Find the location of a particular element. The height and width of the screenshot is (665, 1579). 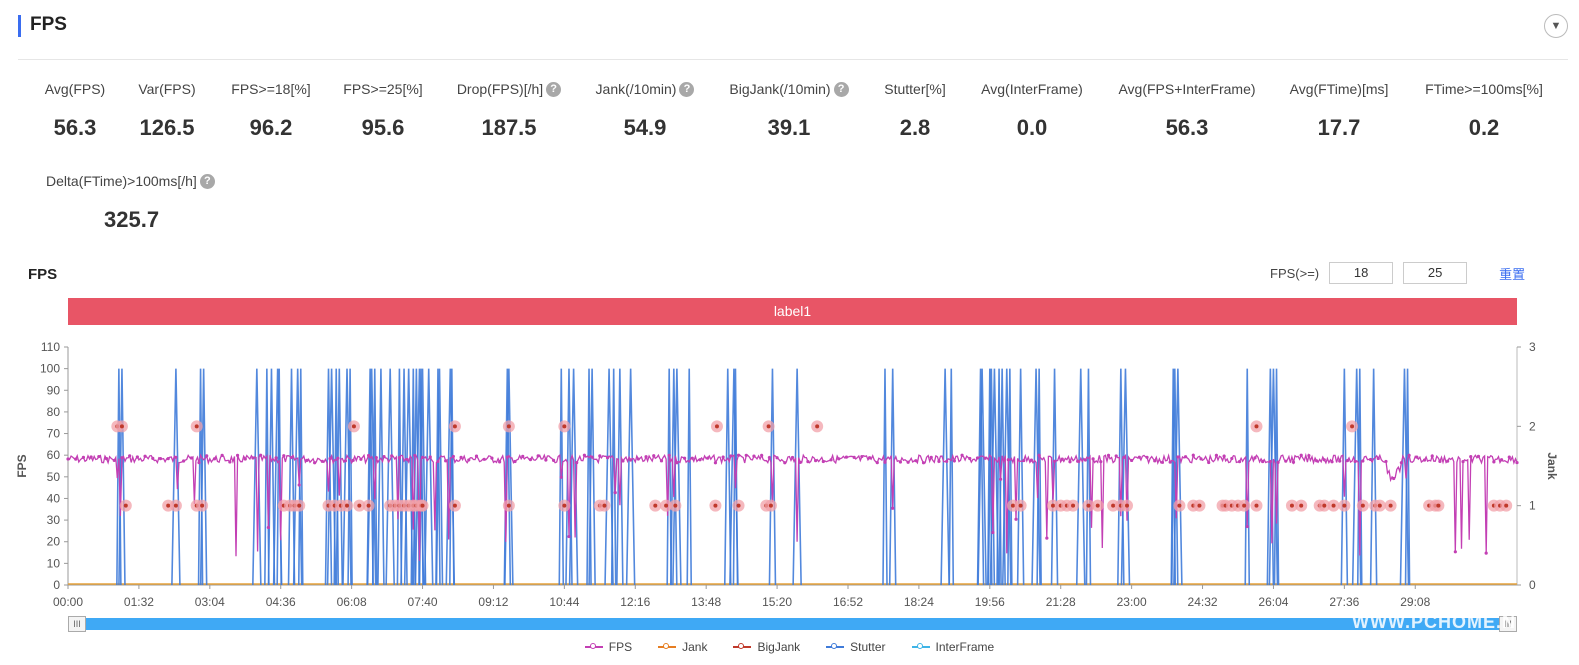

legend-swatch is located at coordinates (920, 646).